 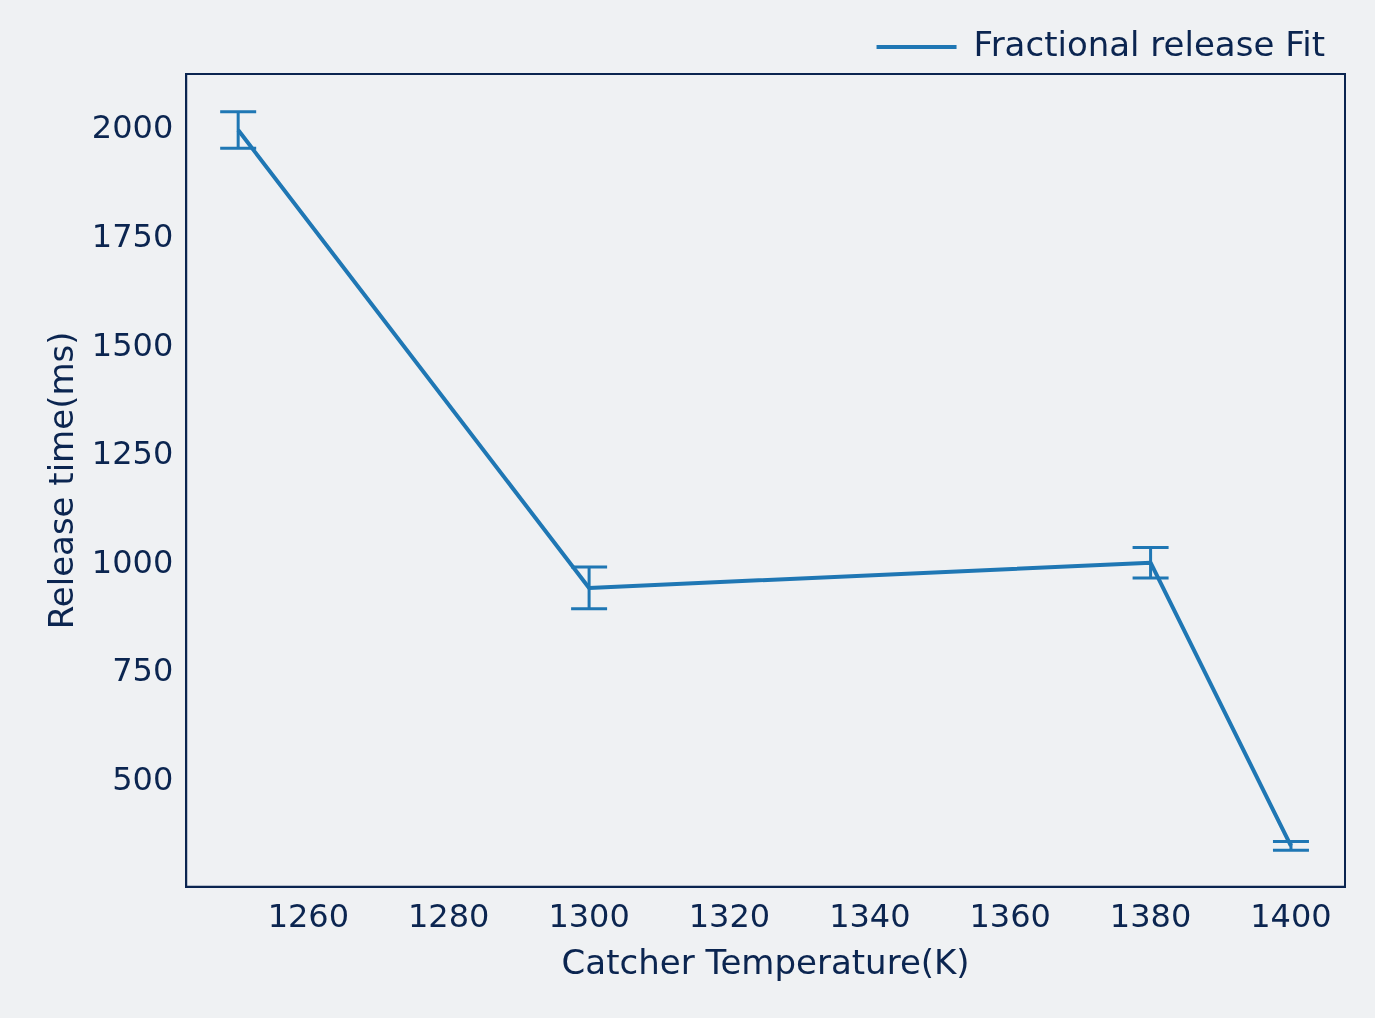 I want to click on y-tick-label: 1500, so click(x=132, y=344).